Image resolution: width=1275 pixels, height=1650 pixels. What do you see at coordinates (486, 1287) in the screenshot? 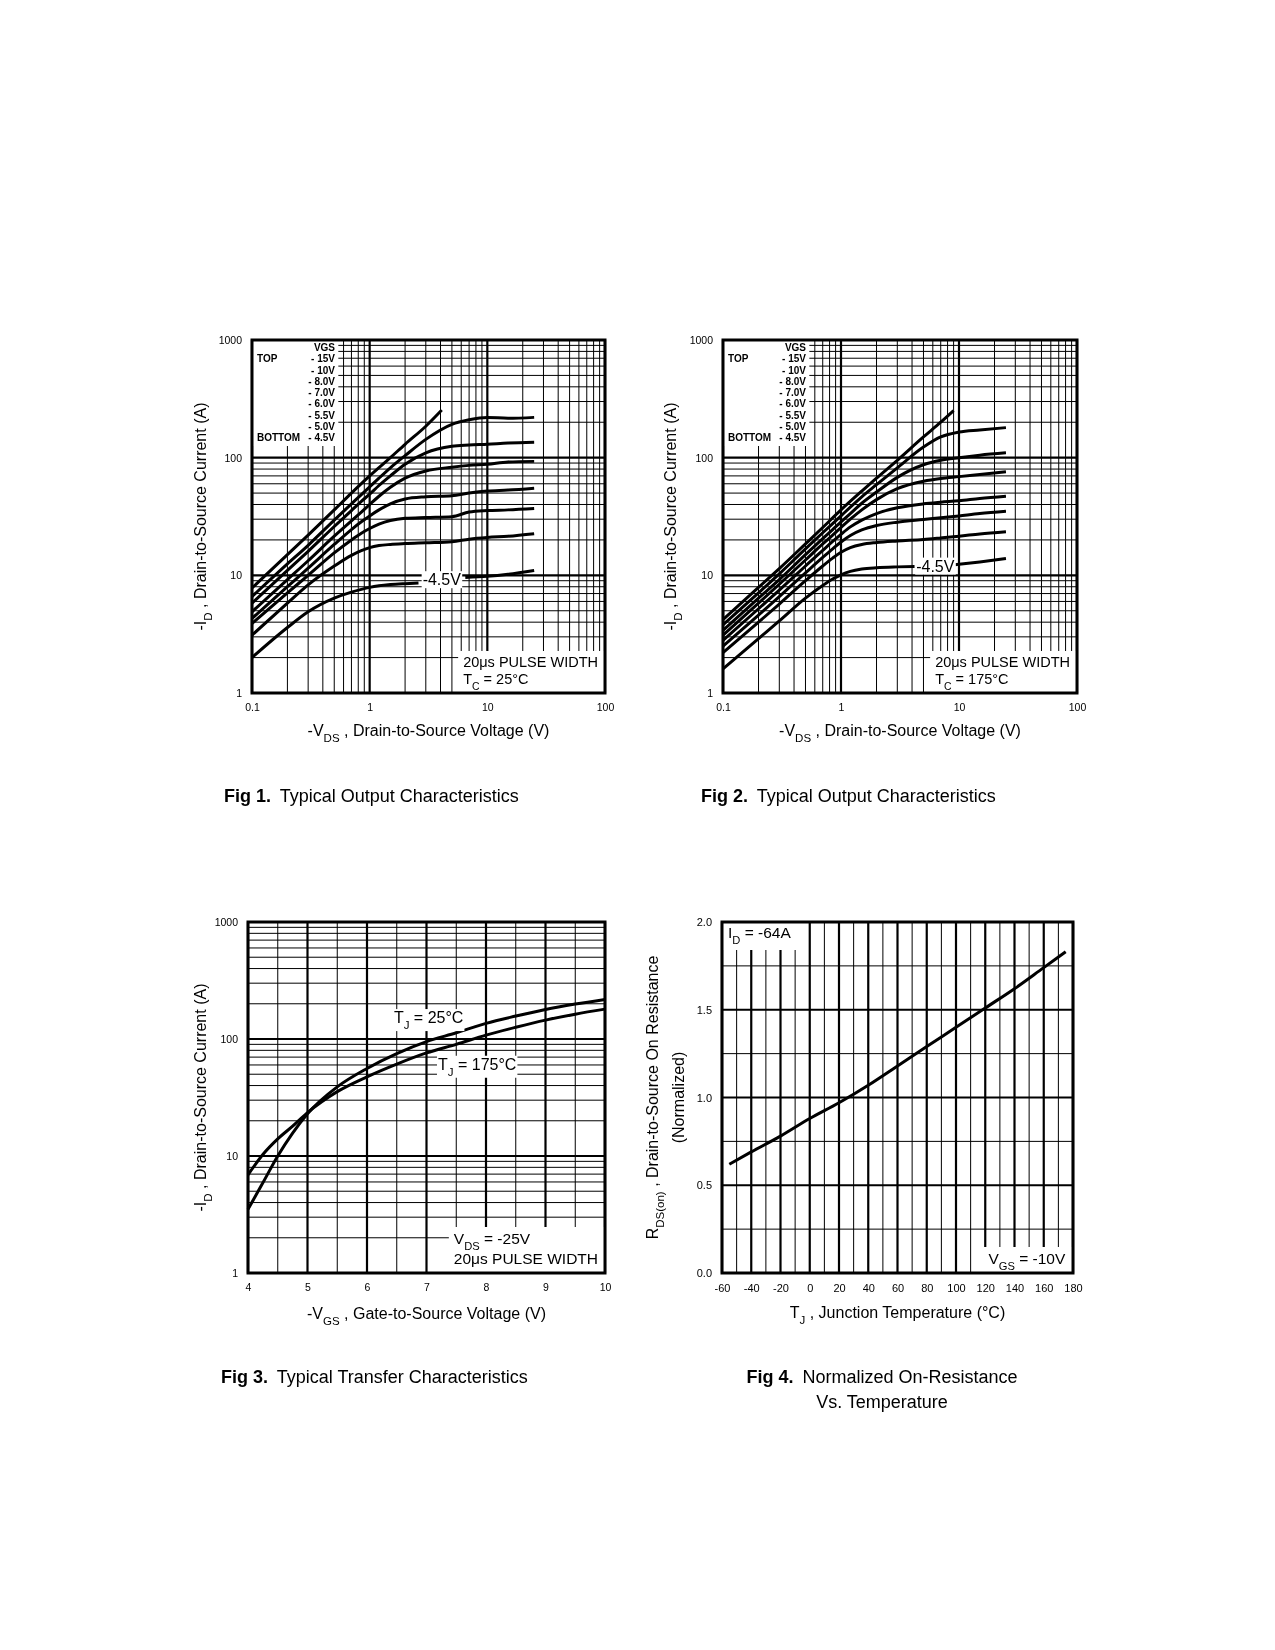
I see `x-tick-label: 8` at bounding box center [486, 1287].